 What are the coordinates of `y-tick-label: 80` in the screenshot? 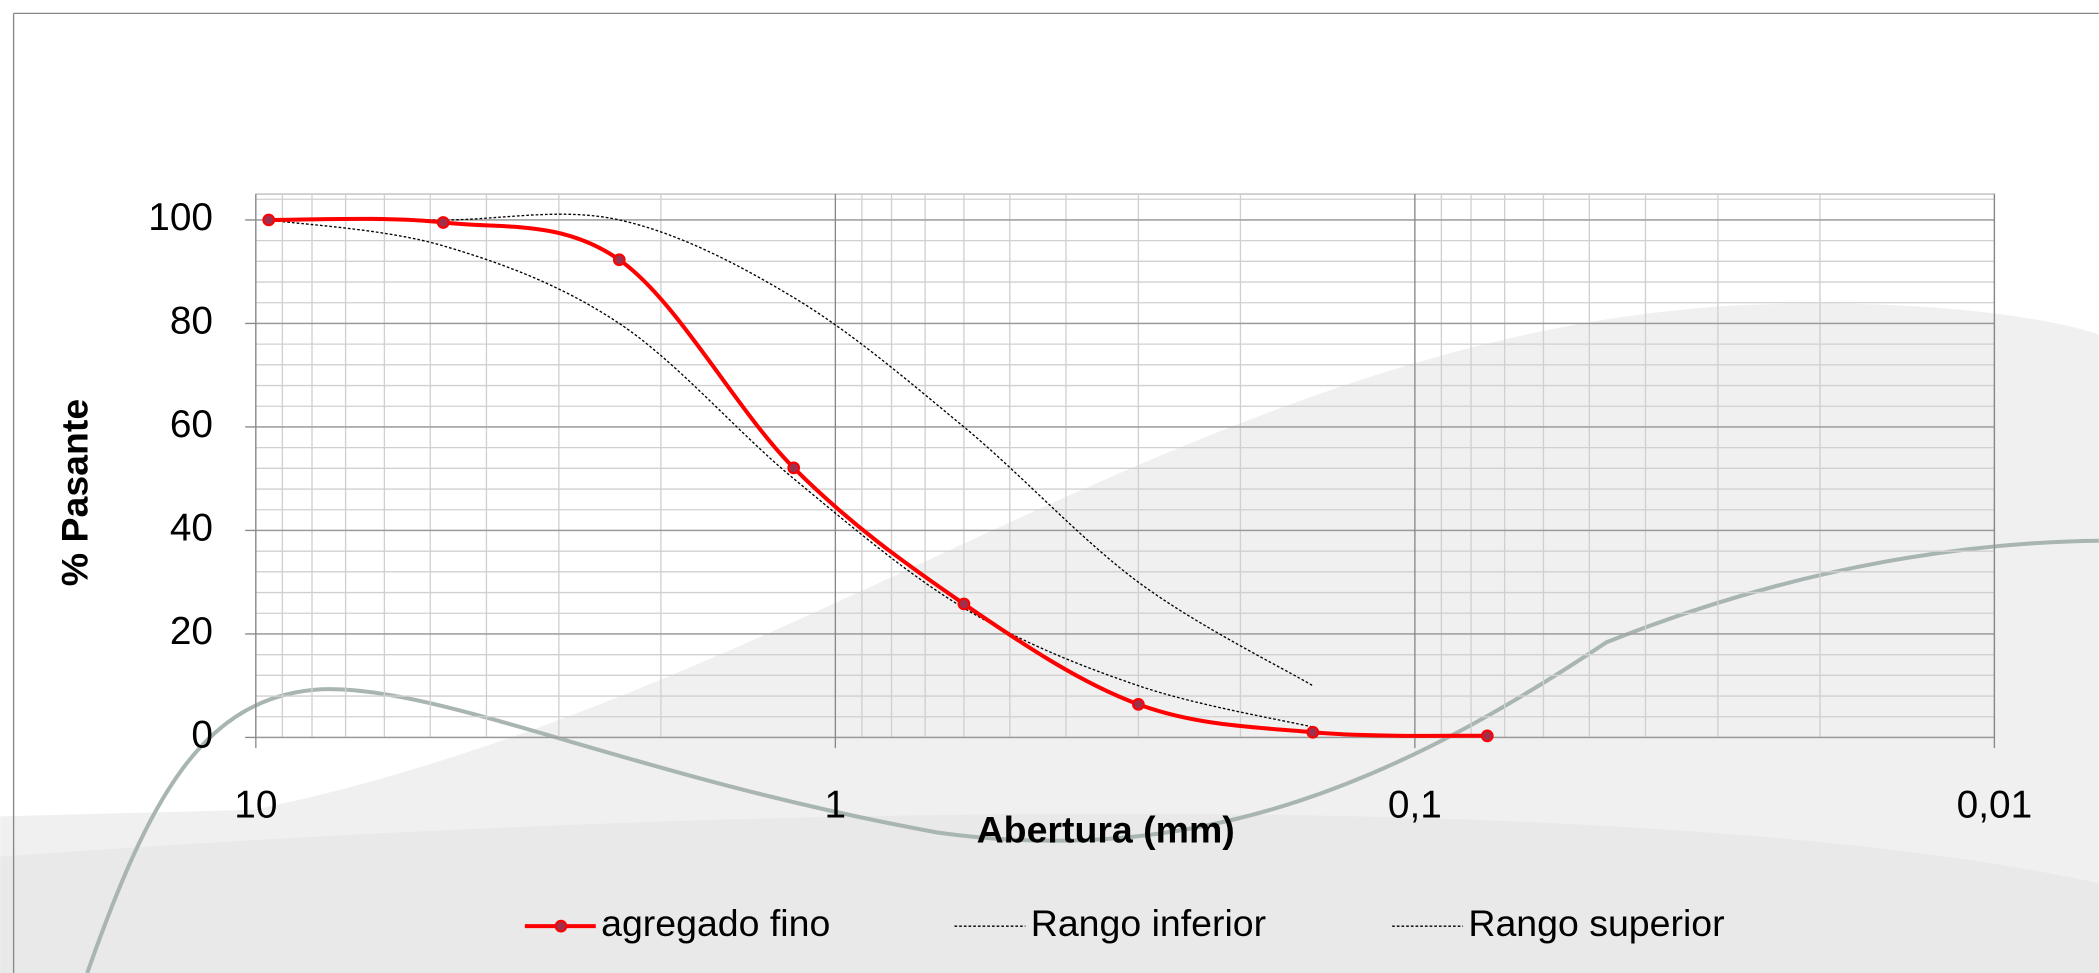 It's located at (191, 321).